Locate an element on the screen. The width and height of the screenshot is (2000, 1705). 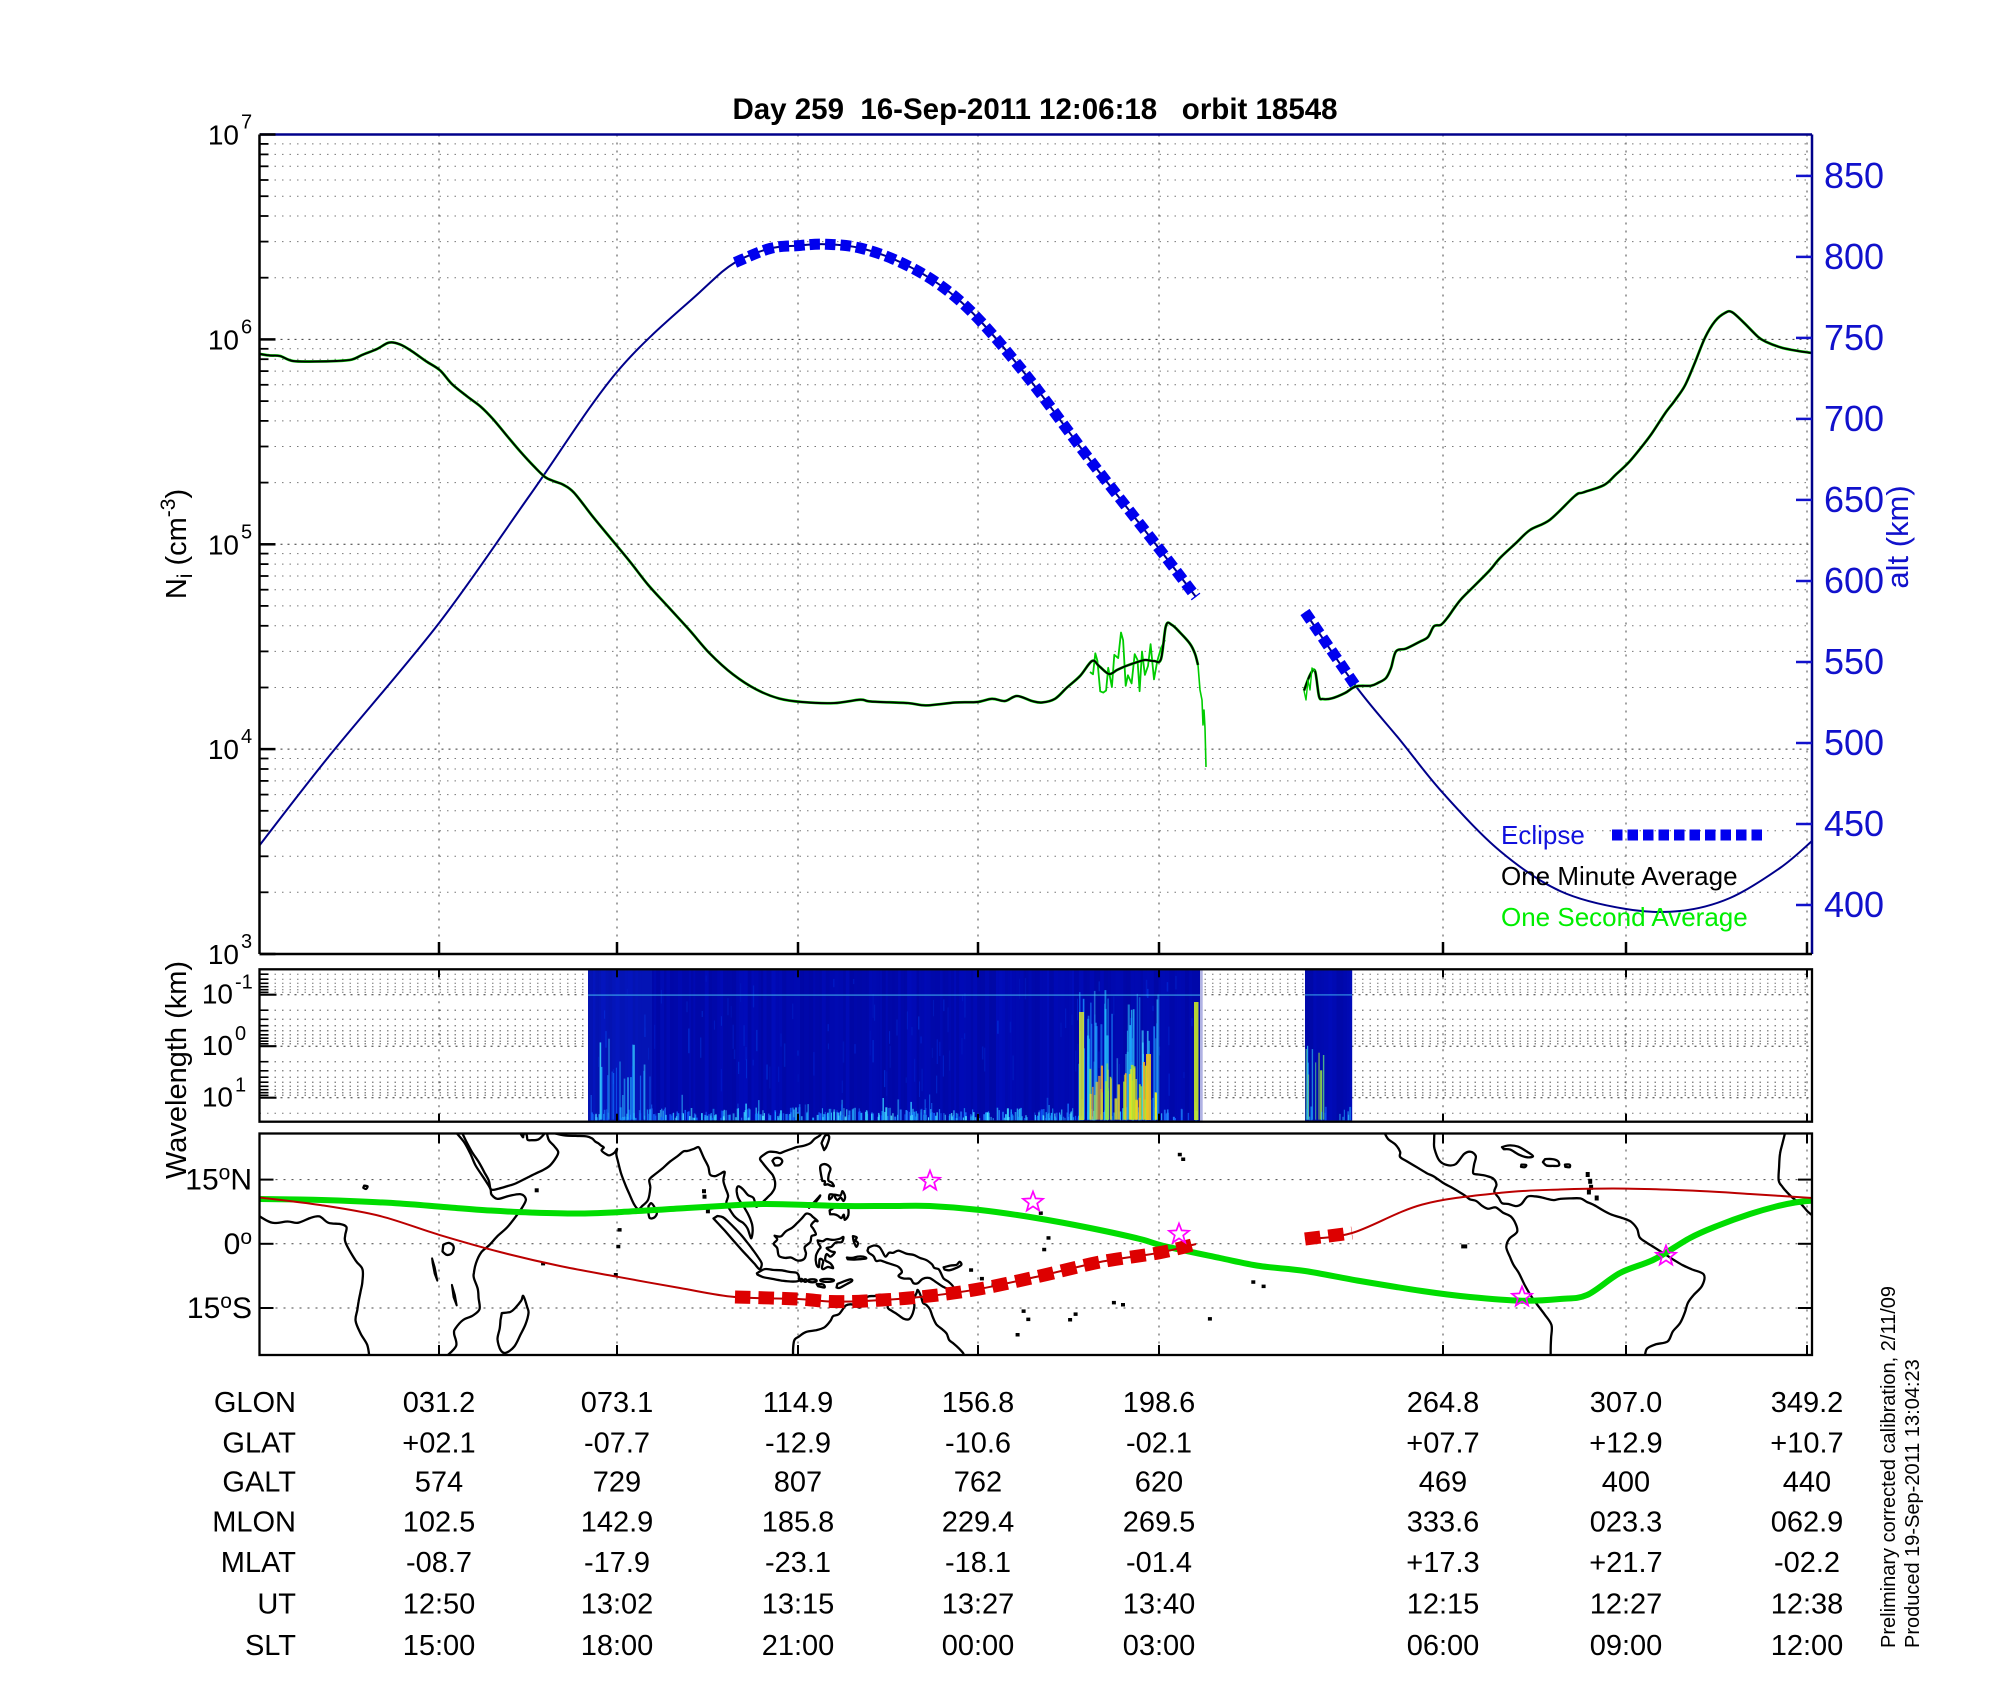
svg-text:Day 259 16-Sep-2011 12:06:18: Day 259 16-Sep-2011 12:06:18 orbit 18548 is located at coordinates (1034, 109).